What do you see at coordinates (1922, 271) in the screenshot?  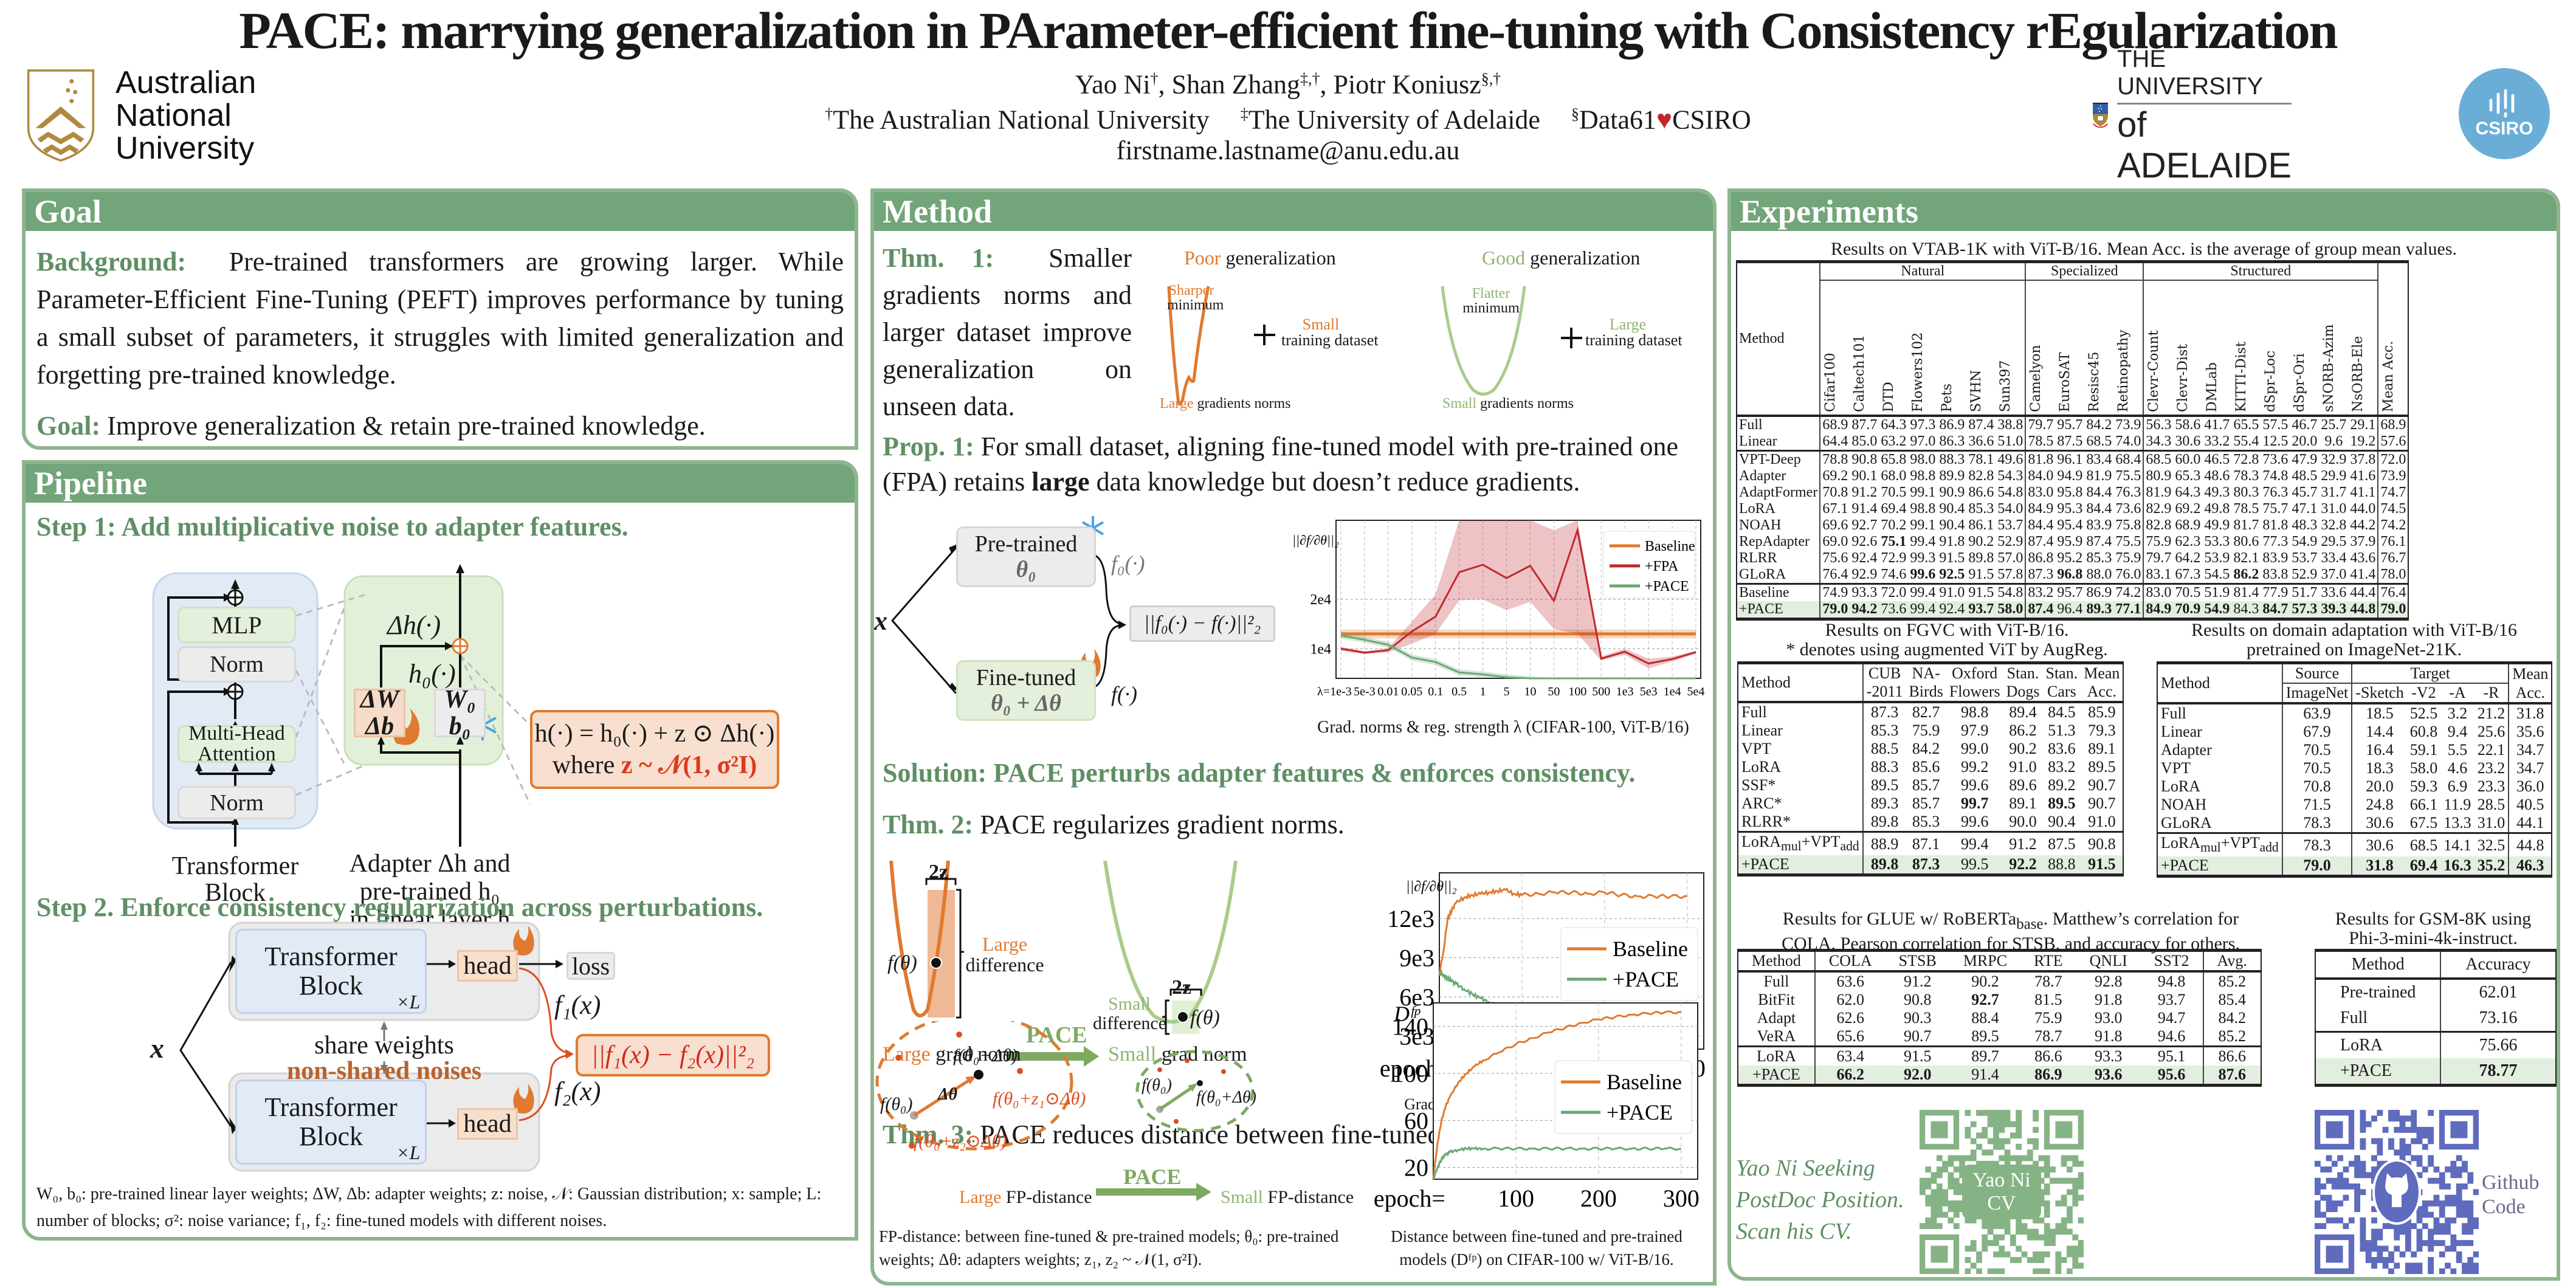 I see `group-header-natural: Natural` at bounding box center [1922, 271].